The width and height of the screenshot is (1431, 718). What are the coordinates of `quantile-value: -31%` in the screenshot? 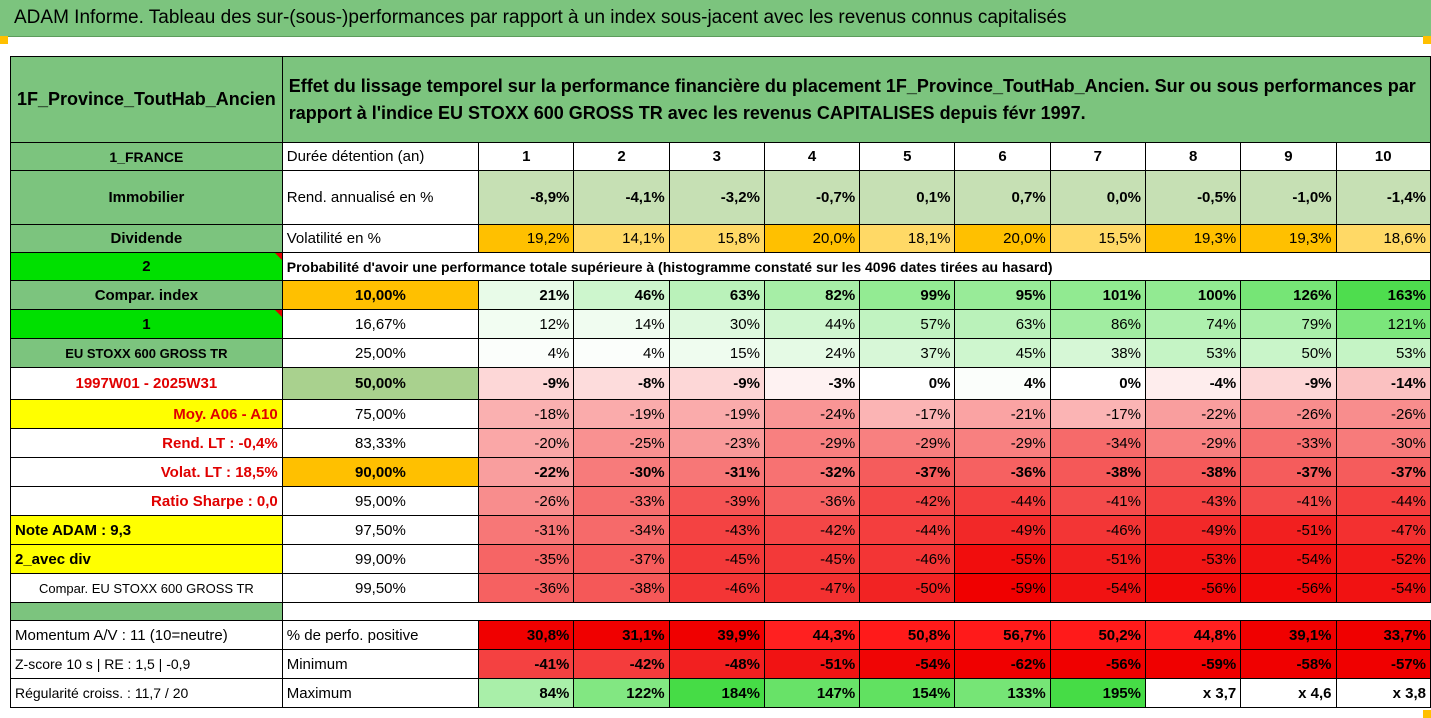 It's located at (526, 530).